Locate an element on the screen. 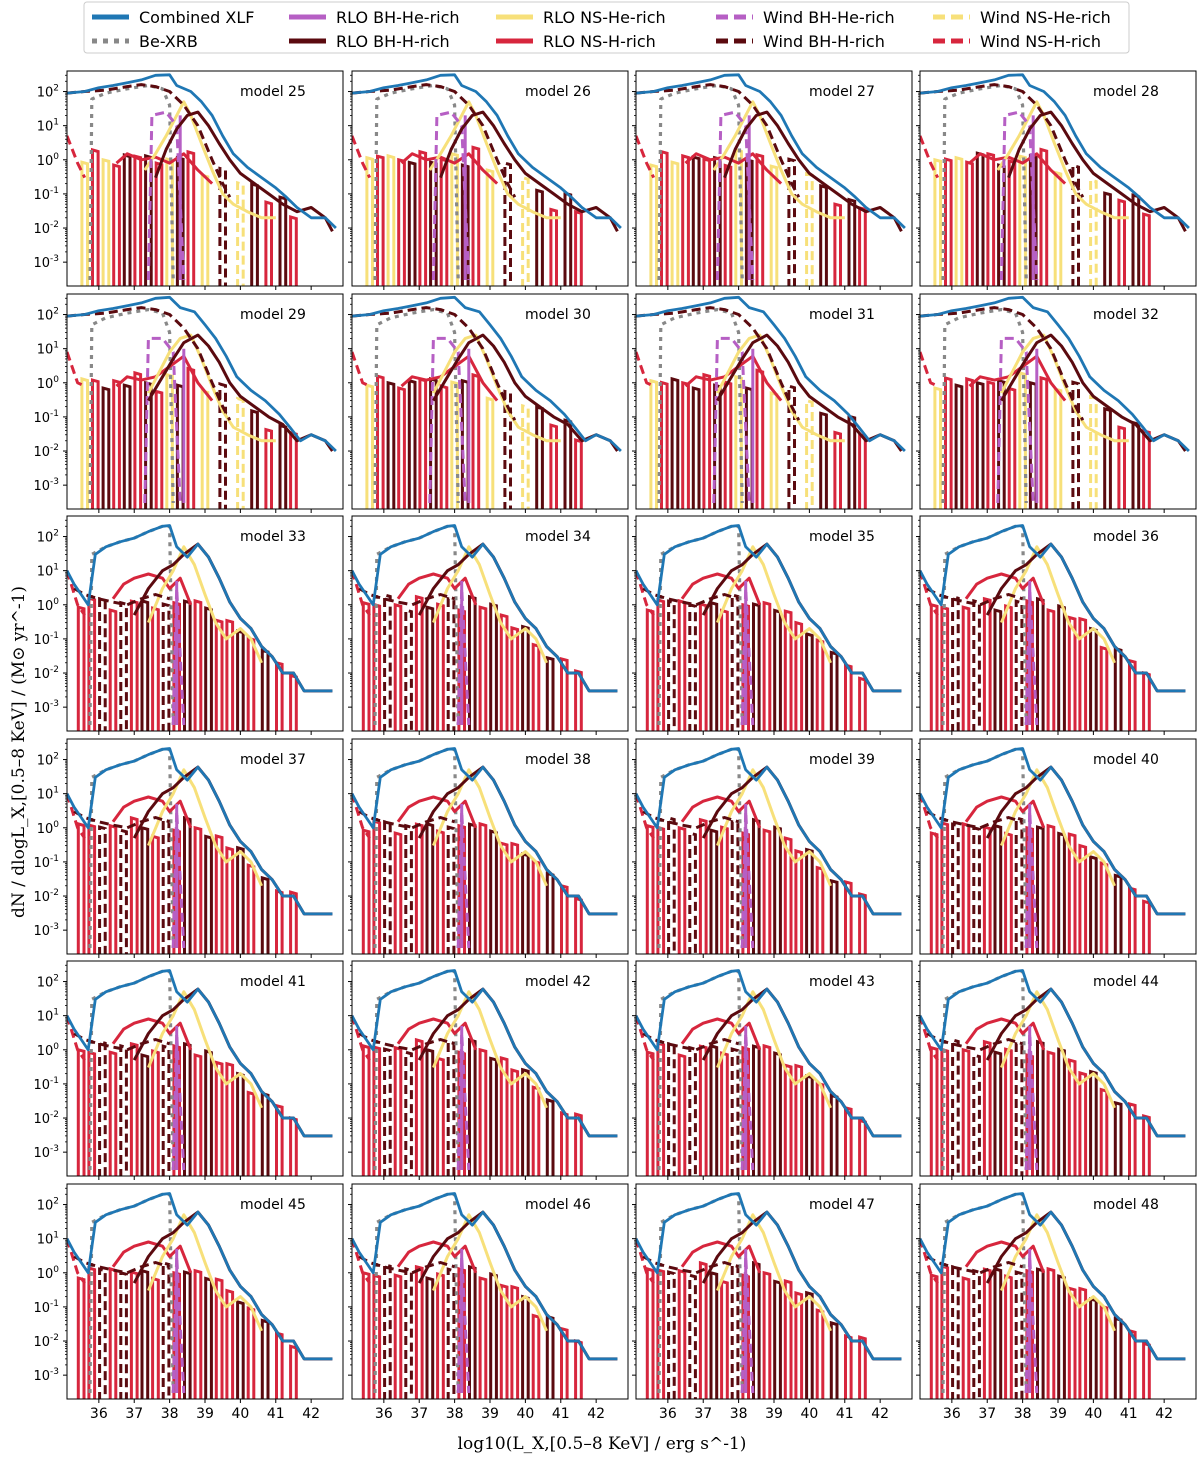 This screenshot has width=1200, height=1462. panel: 10² 10¹ 10⁰ 10⁻¹ 10⁻² 10⁻³ model 33 is located at coordinates (188, 625).